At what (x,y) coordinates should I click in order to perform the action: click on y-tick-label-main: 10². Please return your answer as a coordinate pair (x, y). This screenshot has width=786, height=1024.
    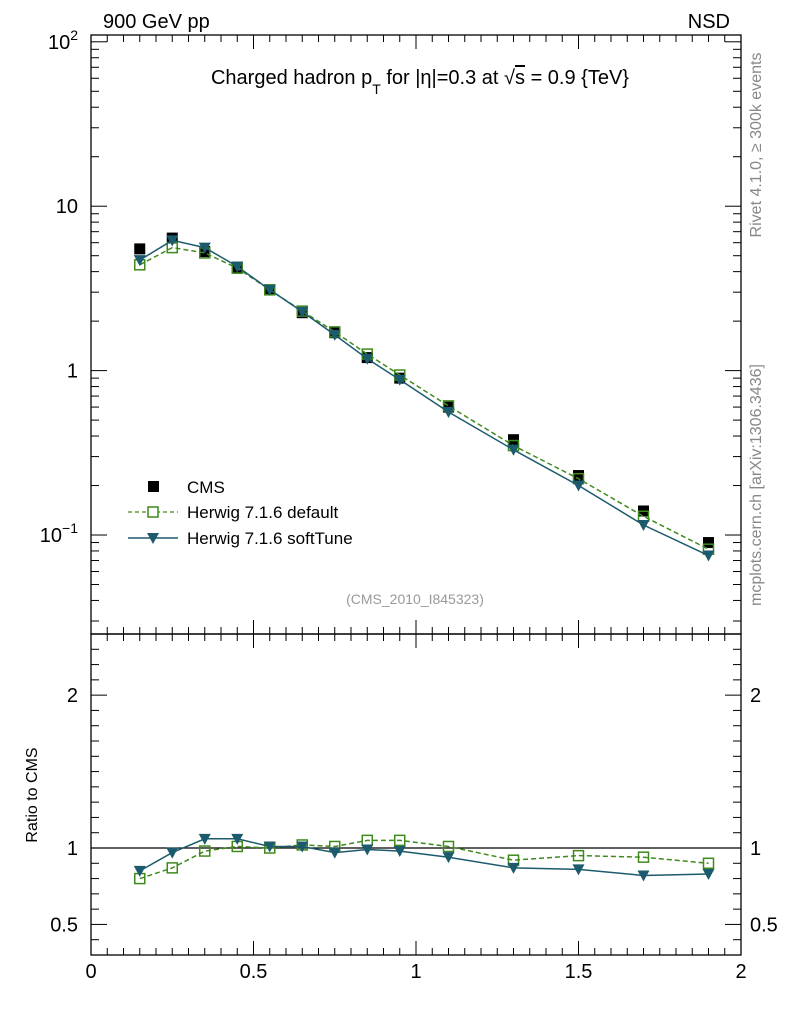
    Looking at the image, I should click on (63, 40).